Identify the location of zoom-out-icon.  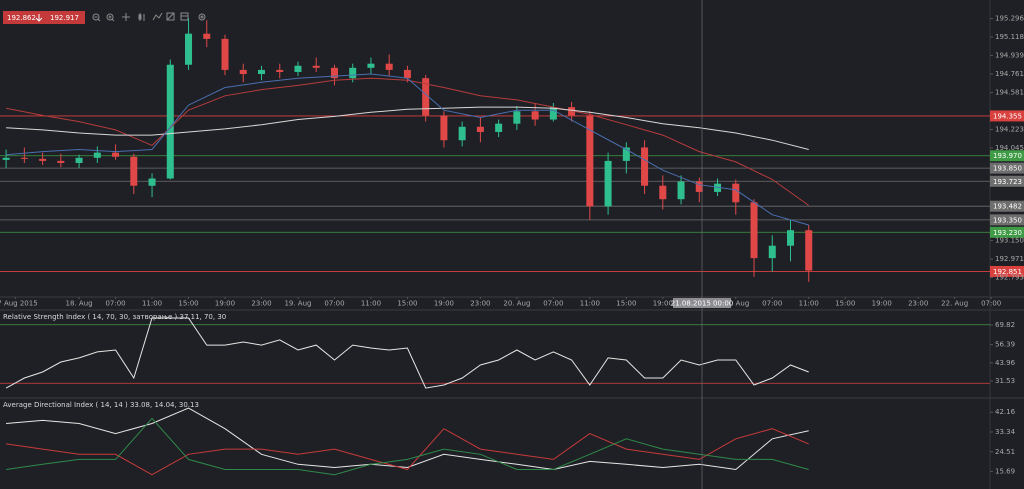
(96, 17).